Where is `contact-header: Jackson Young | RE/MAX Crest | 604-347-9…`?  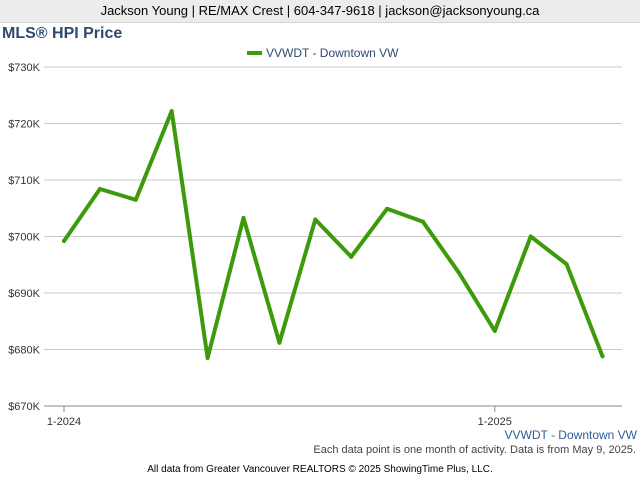 contact-header: Jackson Young | RE/MAX Crest | 604-347-9… is located at coordinates (320, 11).